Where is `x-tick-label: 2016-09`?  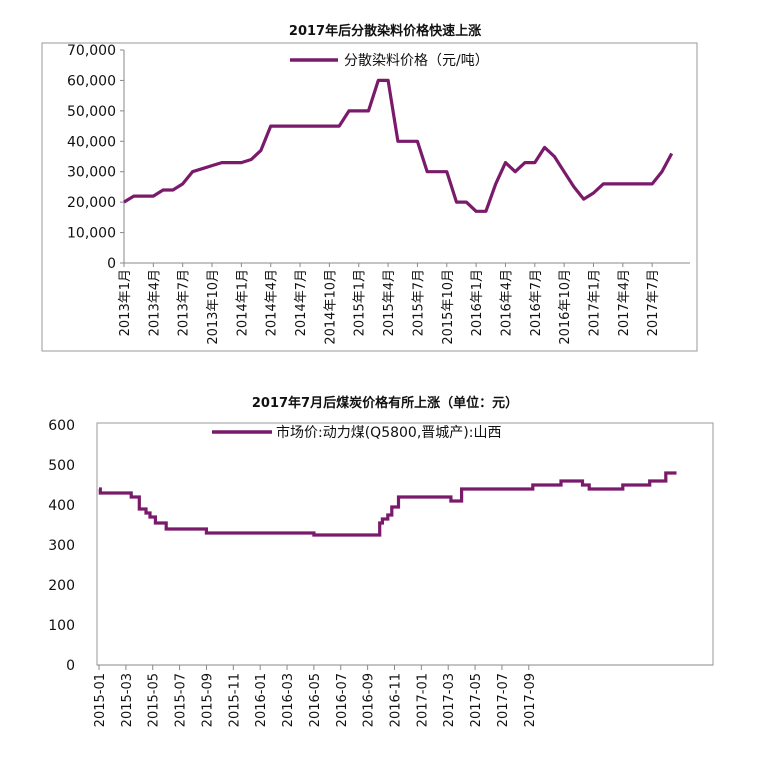
x-tick-label: 2016-09 is located at coordinates (369, 700).